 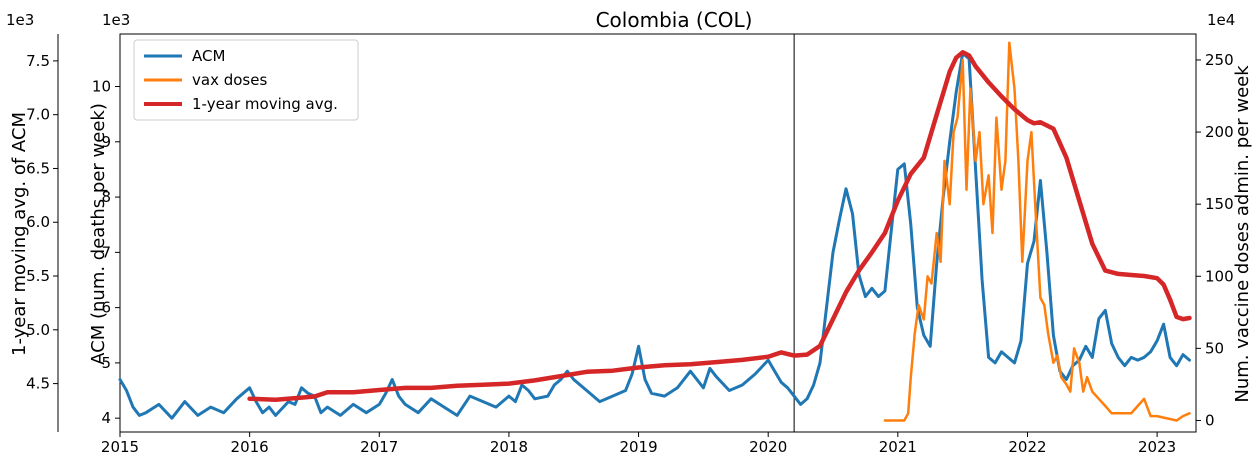 What do you see at coordinates (101, 87) in the screenshot?
I see `left-tick-label: 10` at bounding box center [101, 87].